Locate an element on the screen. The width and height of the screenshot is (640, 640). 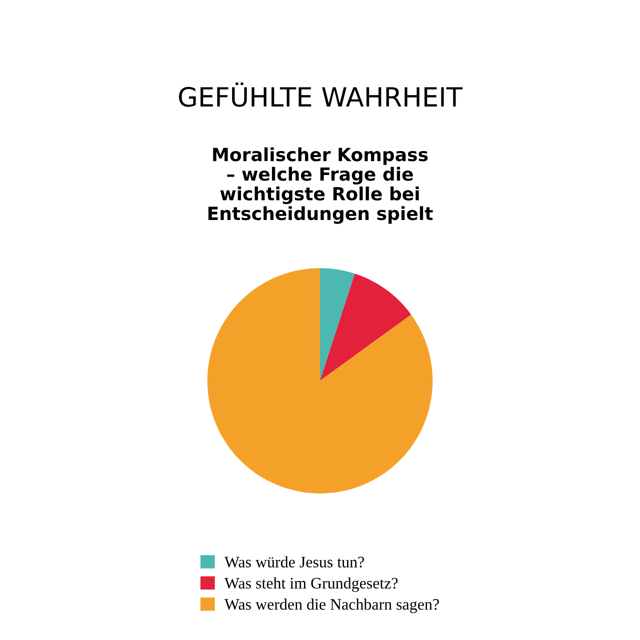
legend-label: Was steht im Grundgesetz? is located at coordinates (311, 584).